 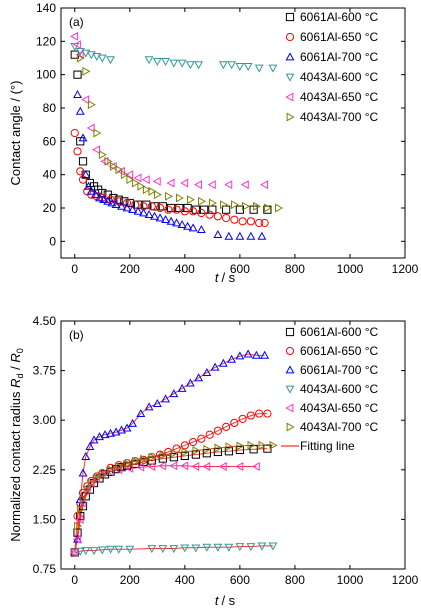 What do you see at coordinates (339, 97) in the screenshot?
I see `legend-label: 4043Al-650 °C` at bounding box center [339, 97].